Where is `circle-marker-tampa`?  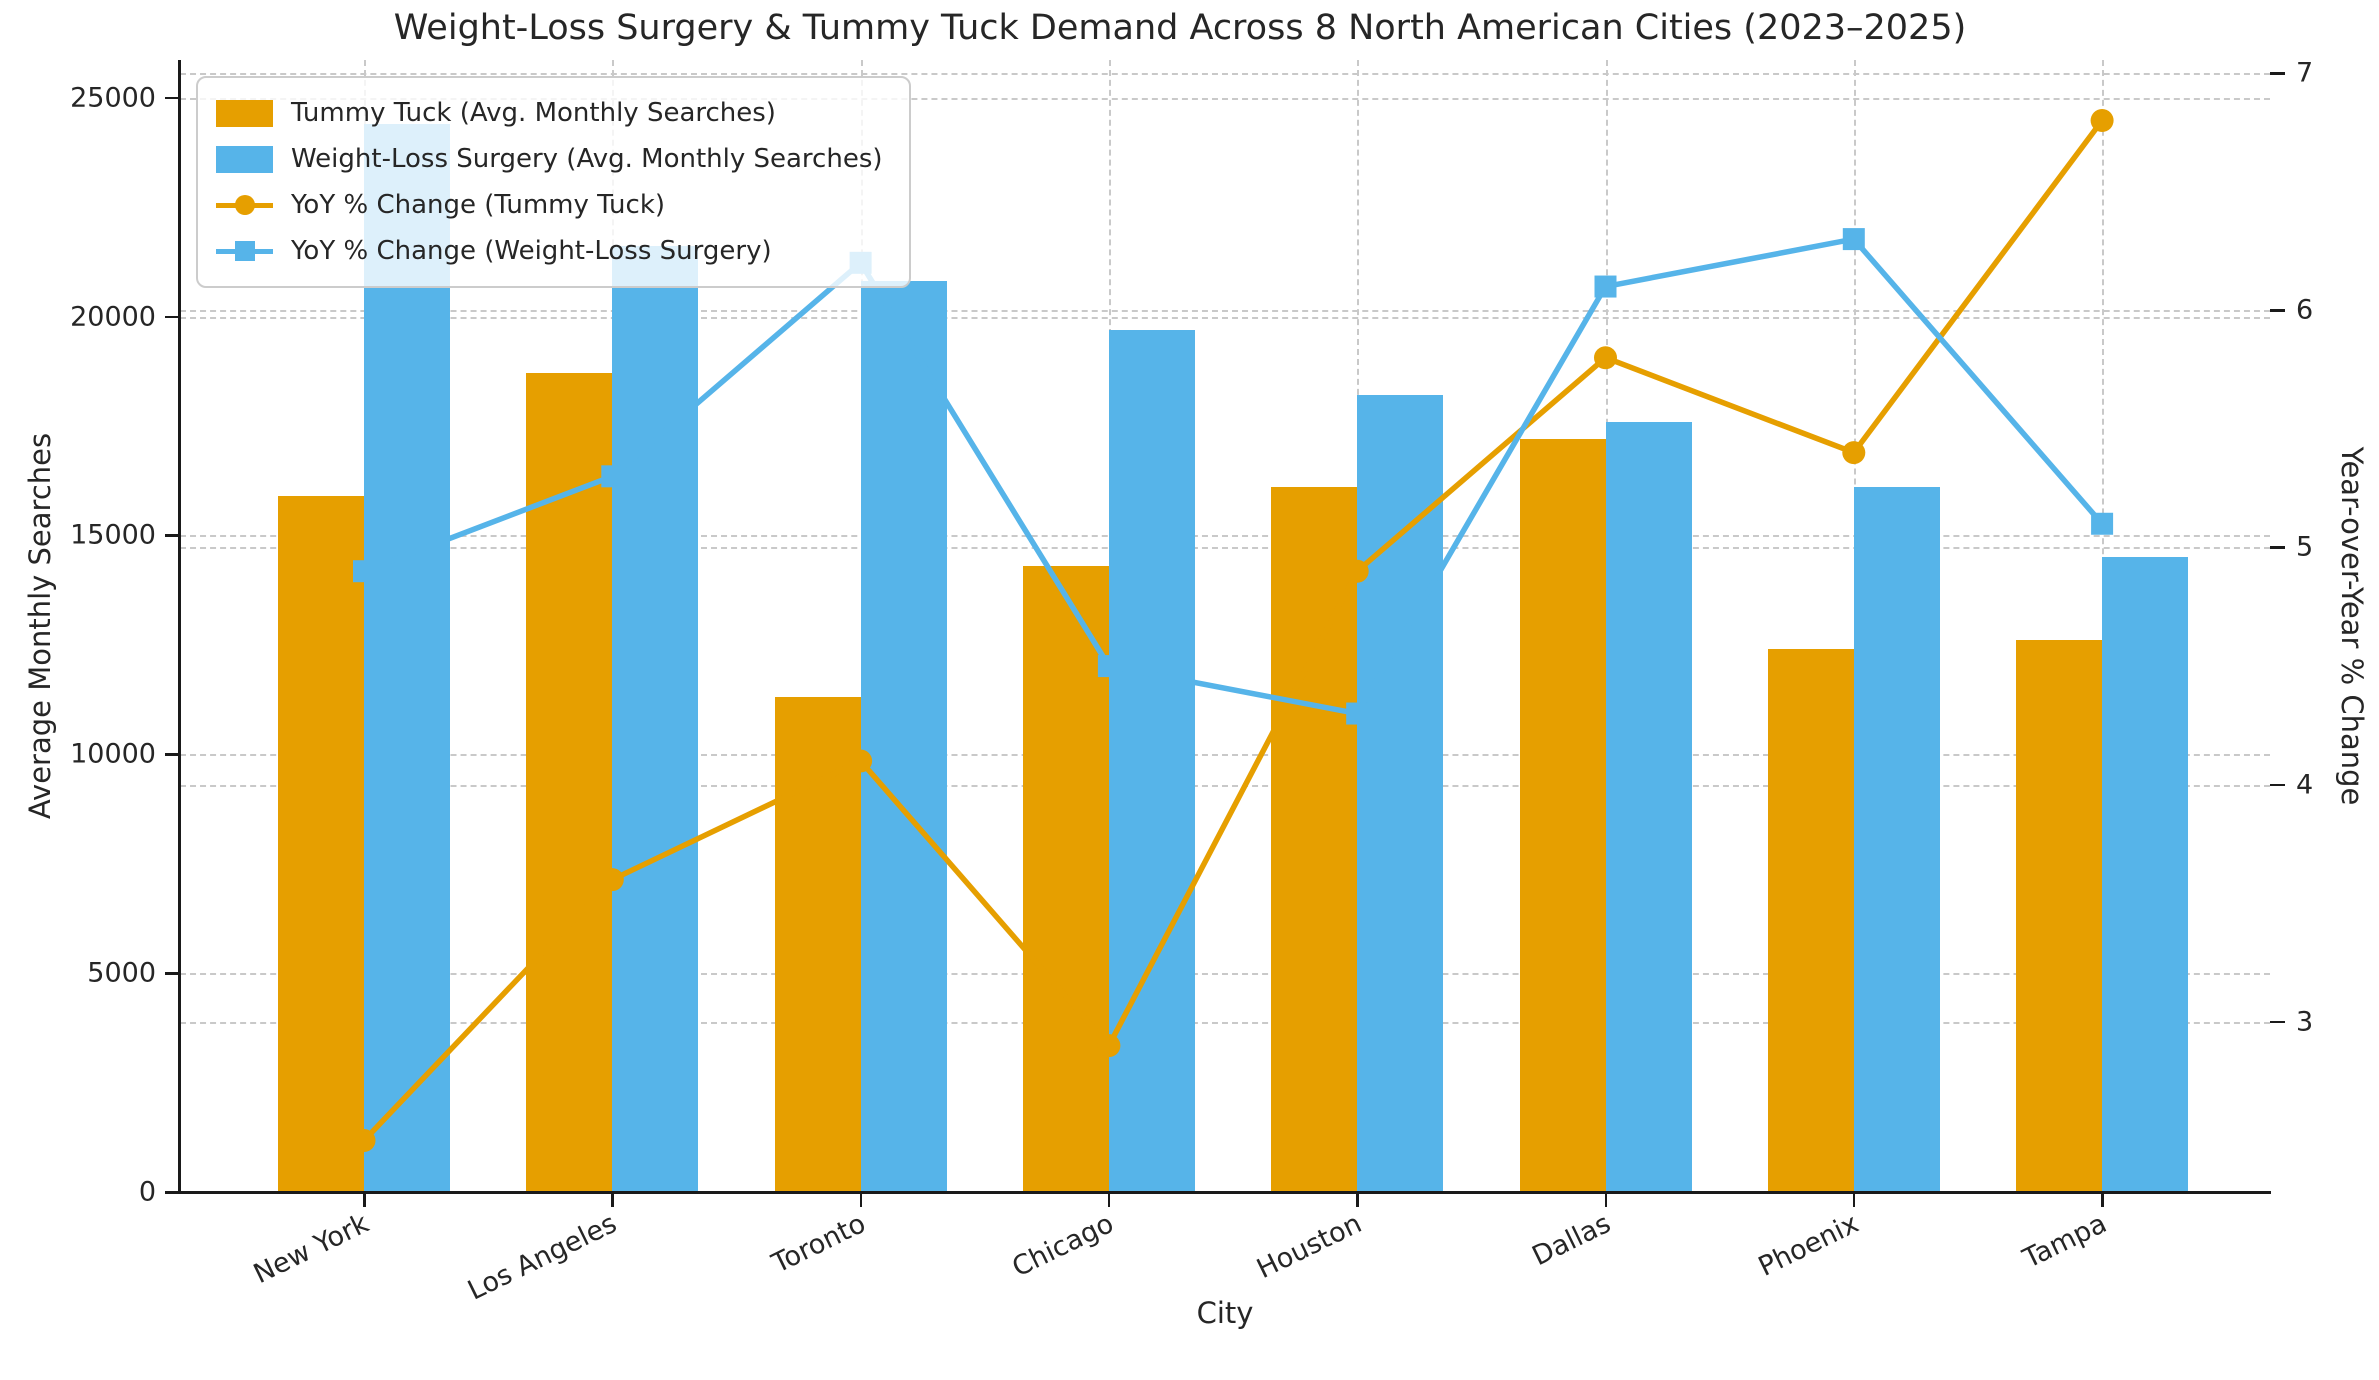
circle-marker-tampa is located at coordinates (2102, 120).